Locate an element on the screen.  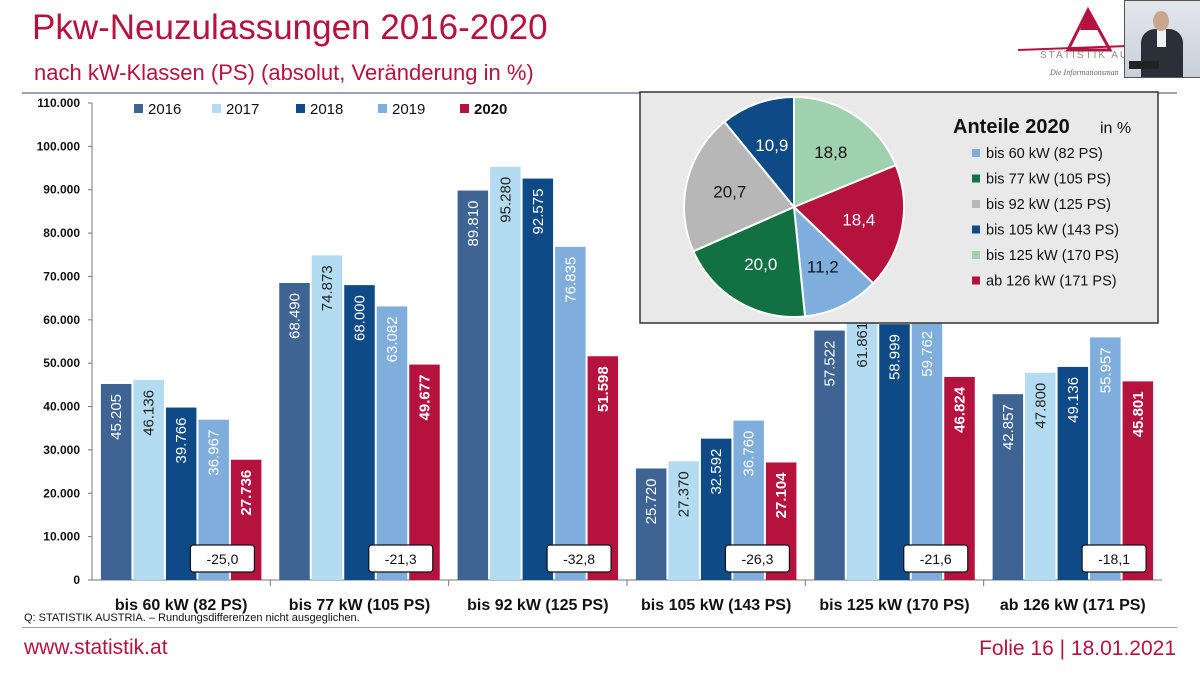
bar-value-label: 68.000 is located at coordinates (360, 318).